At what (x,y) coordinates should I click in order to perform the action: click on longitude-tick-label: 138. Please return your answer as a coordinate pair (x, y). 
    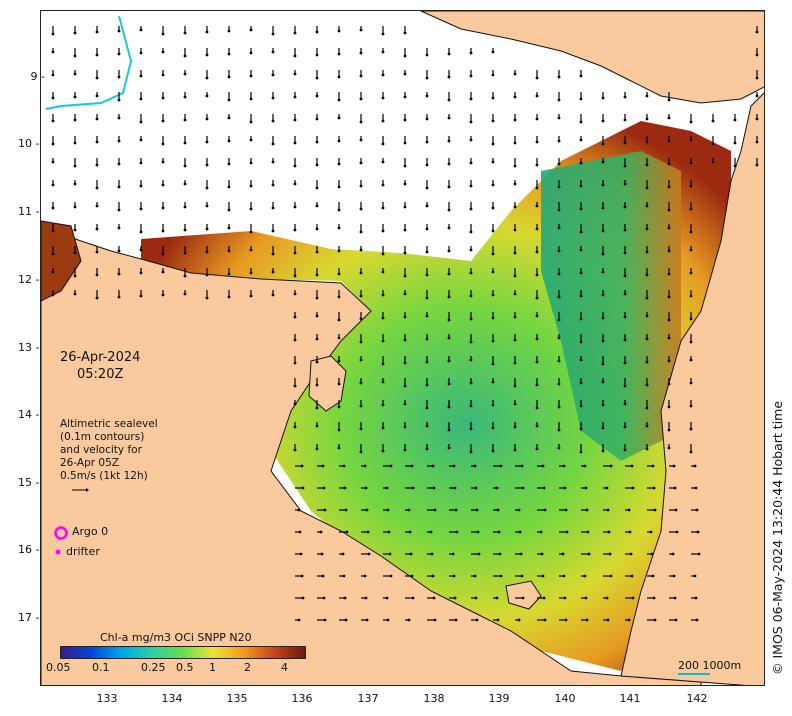
    Looking at the image, I should click on (434, 698).